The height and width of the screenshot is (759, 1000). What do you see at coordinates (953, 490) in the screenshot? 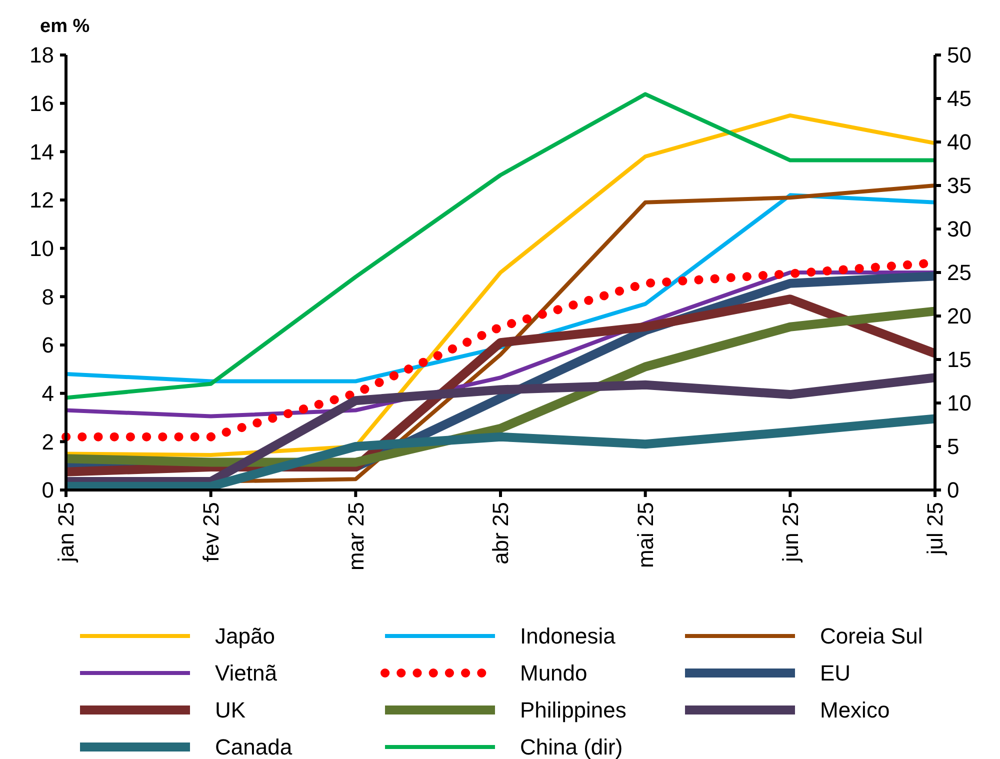
I see `y2-tick-label: 0` at bounding box center [953, 490].